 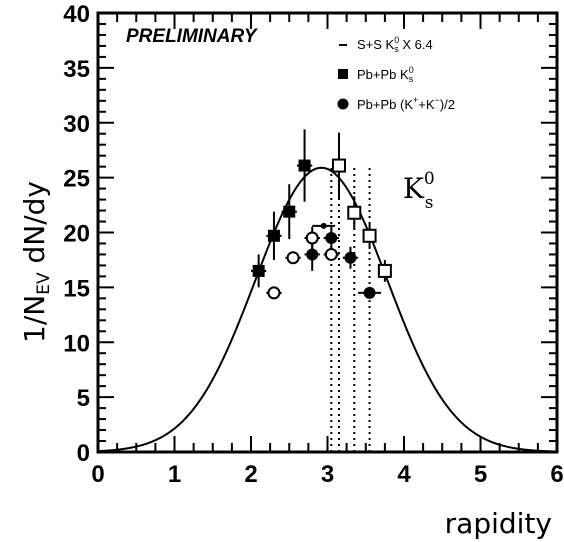 What do you see at coordinates (327, 474) in the screenshot?
I see `x-tick-label: 3` at bounding box center [327, 474].